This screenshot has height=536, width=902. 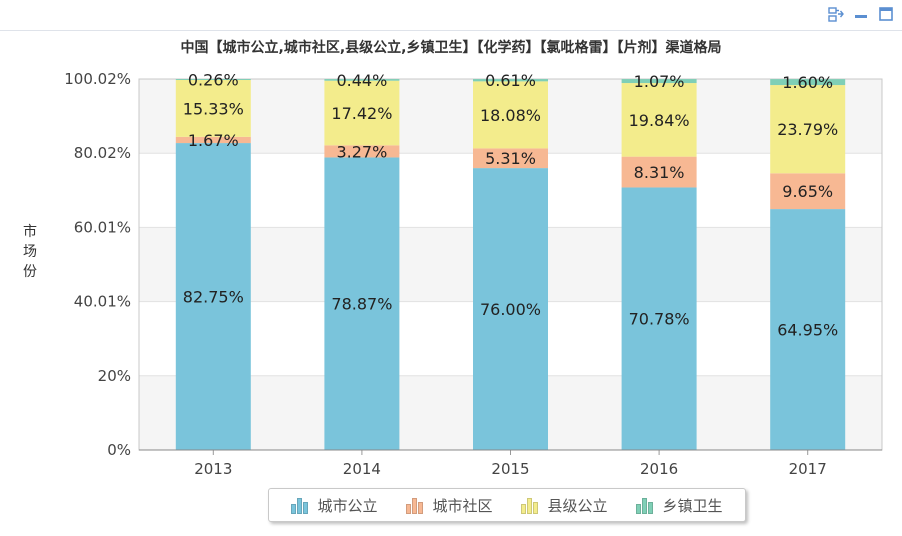 I want to click on y-tick-label: 80.02%, so click(x=102, y=153).